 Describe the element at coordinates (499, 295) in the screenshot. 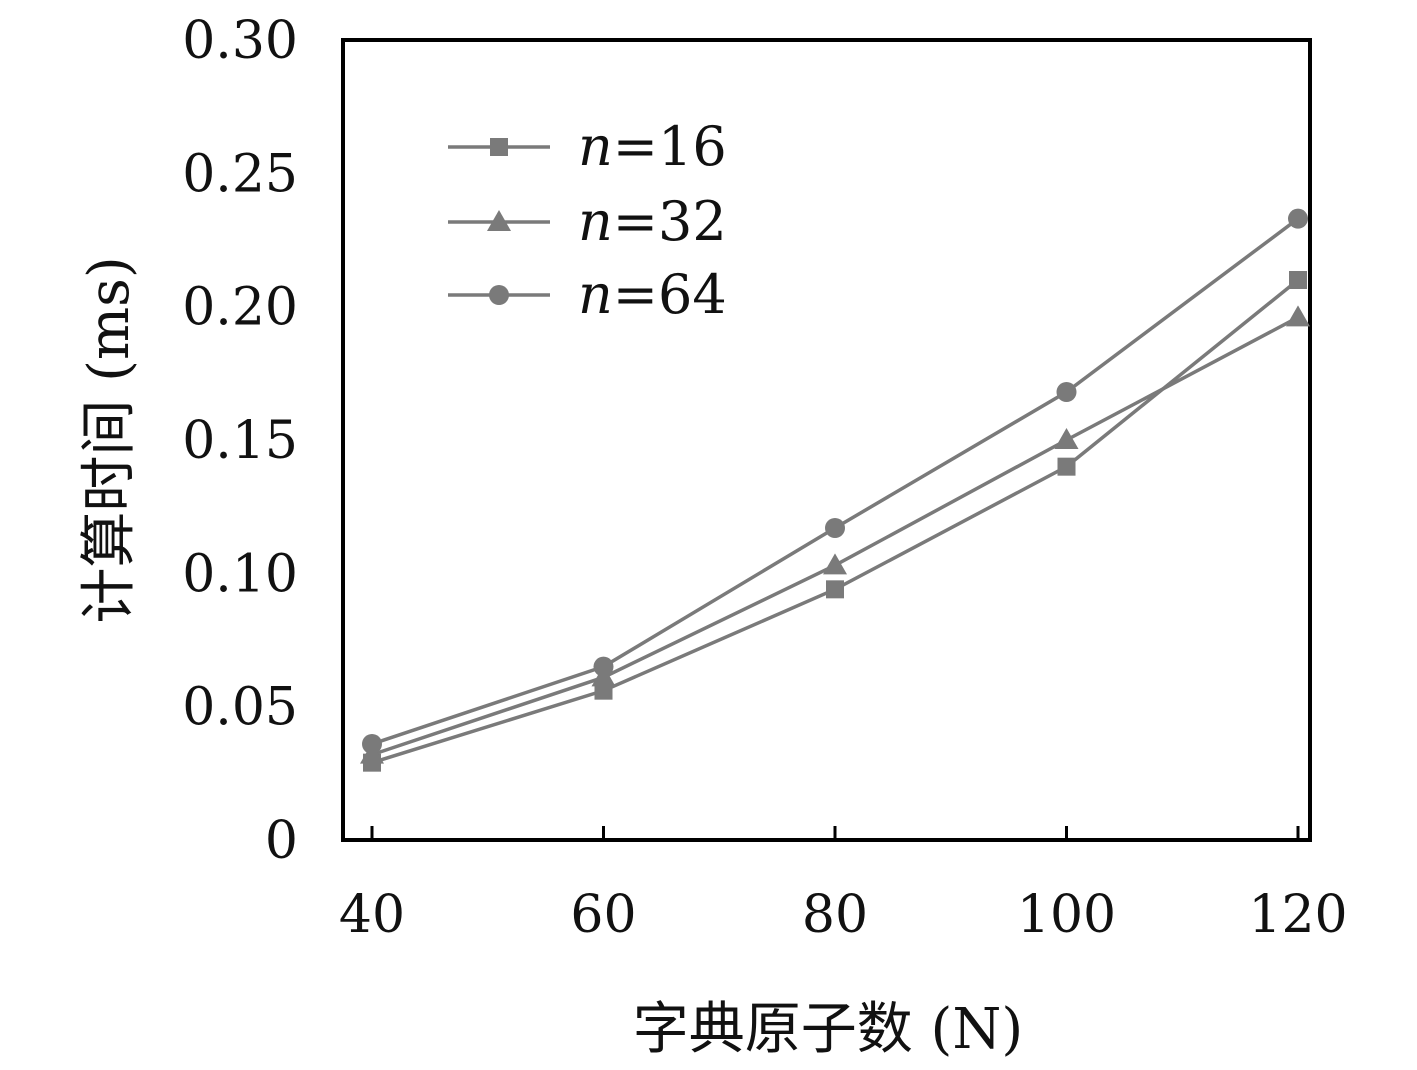

I see `legend-marker-circle` at that location.